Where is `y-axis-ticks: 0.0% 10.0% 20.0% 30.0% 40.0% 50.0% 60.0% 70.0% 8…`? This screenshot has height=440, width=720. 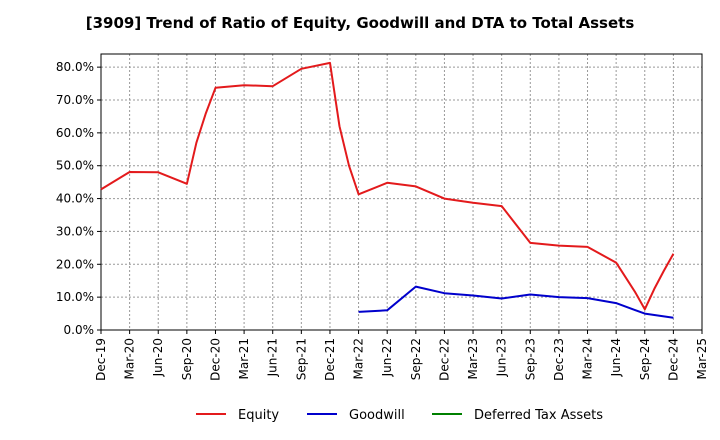
y-axis-ticks: 0.0% 10.0% 20.0% 30.0% 40.0% 50.0% 60.0% 70.0% 8… is located at coordinates (78, 198).